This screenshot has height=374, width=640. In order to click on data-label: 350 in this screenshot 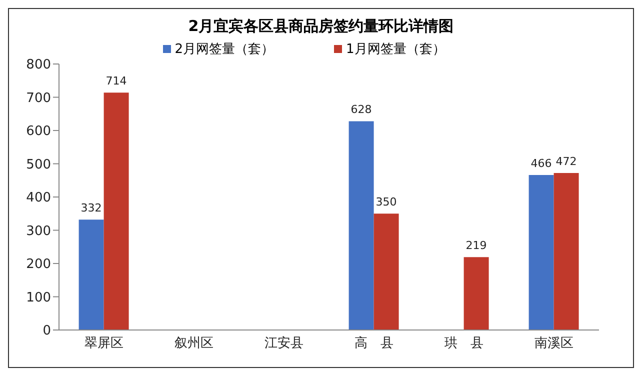, I will do `click(386, 202)`.